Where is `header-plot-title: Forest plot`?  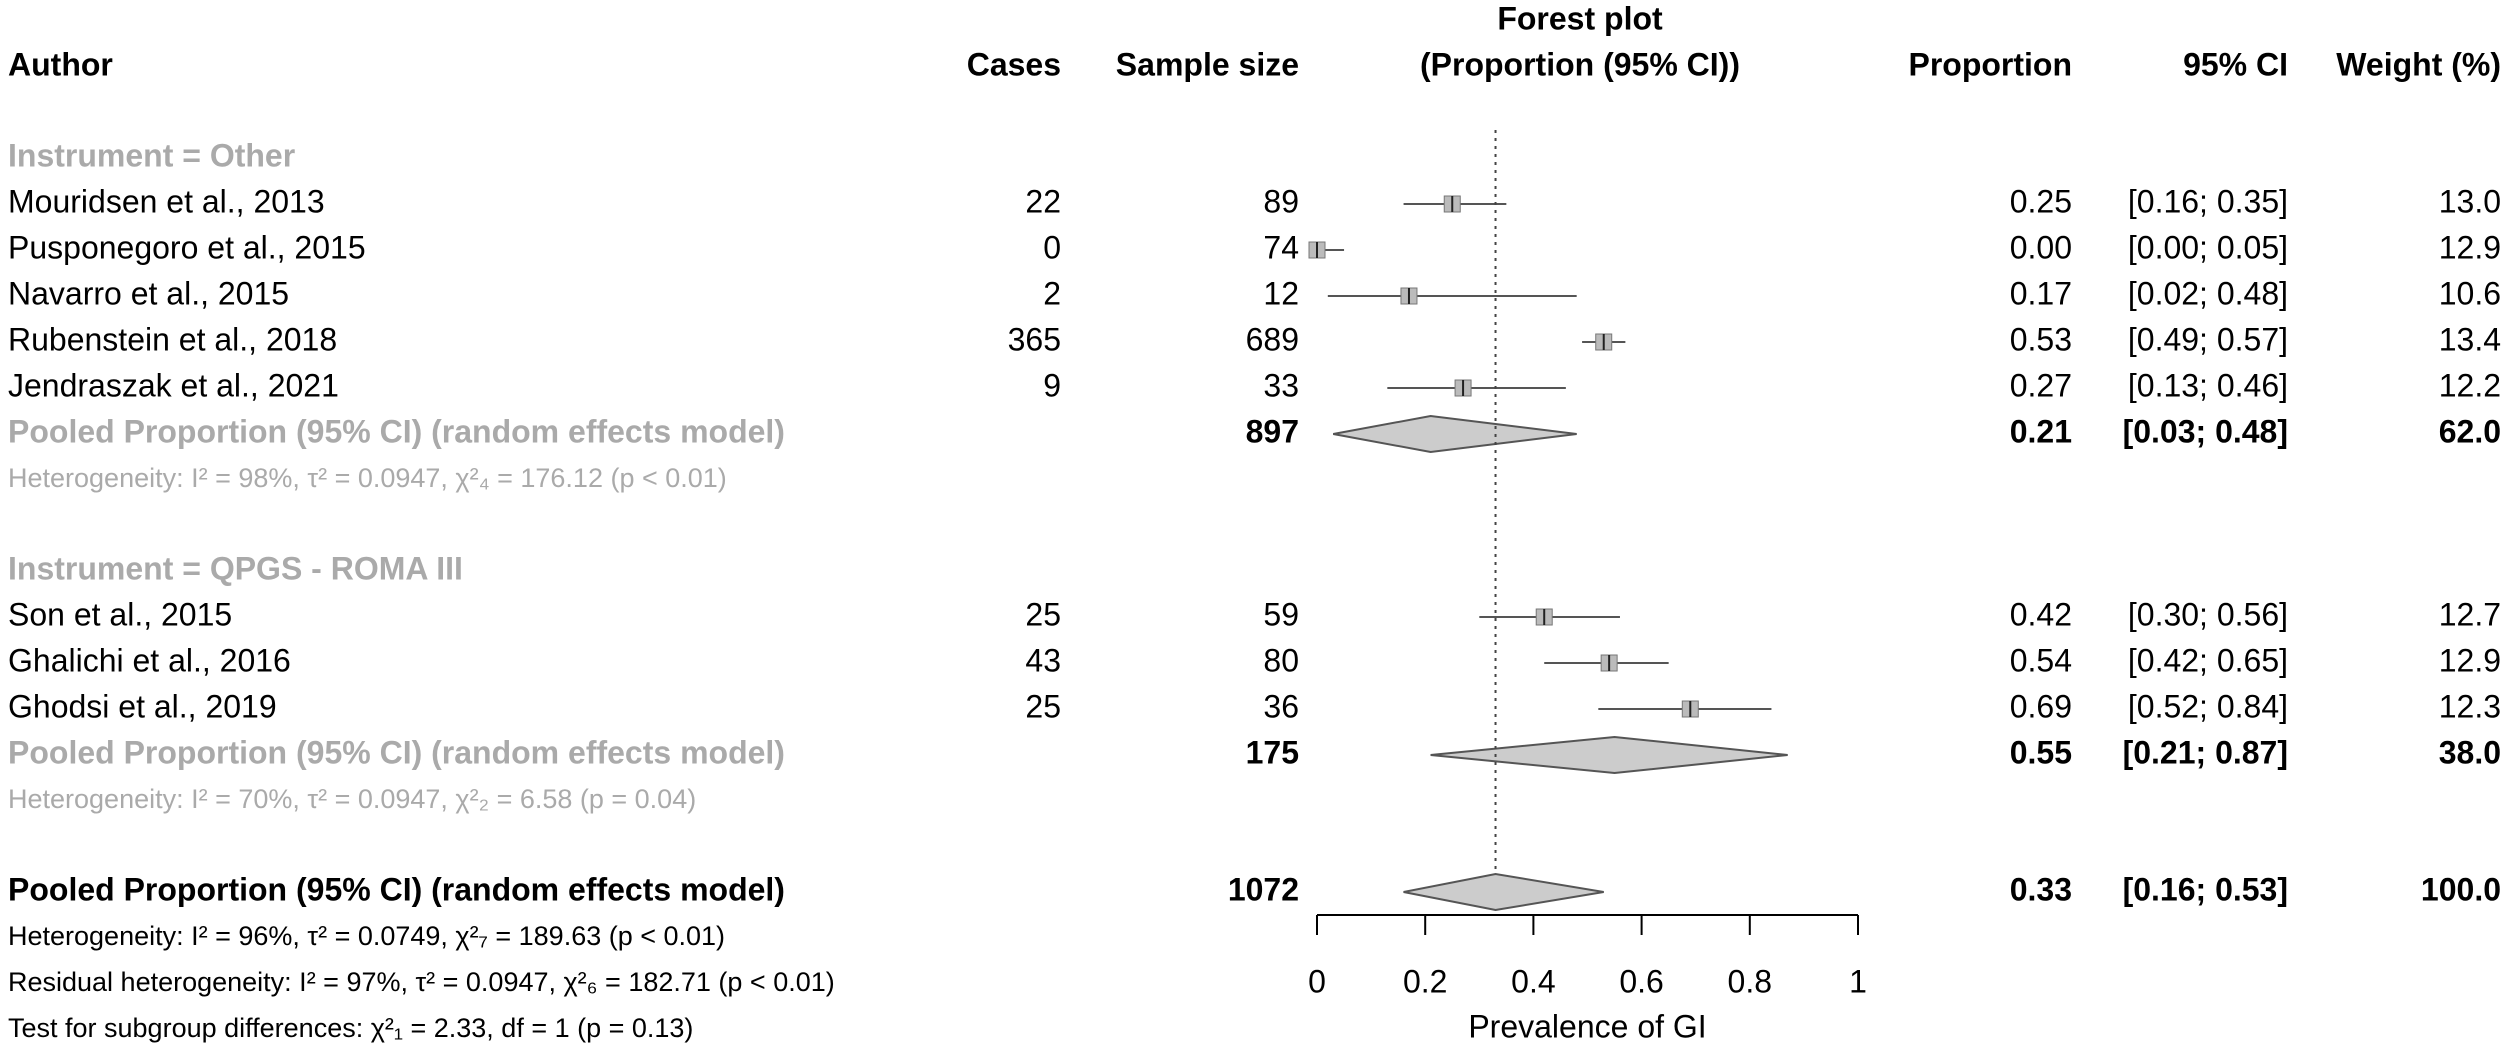
header-plot-title: Forest plot is located at coordinates (1580, 18).